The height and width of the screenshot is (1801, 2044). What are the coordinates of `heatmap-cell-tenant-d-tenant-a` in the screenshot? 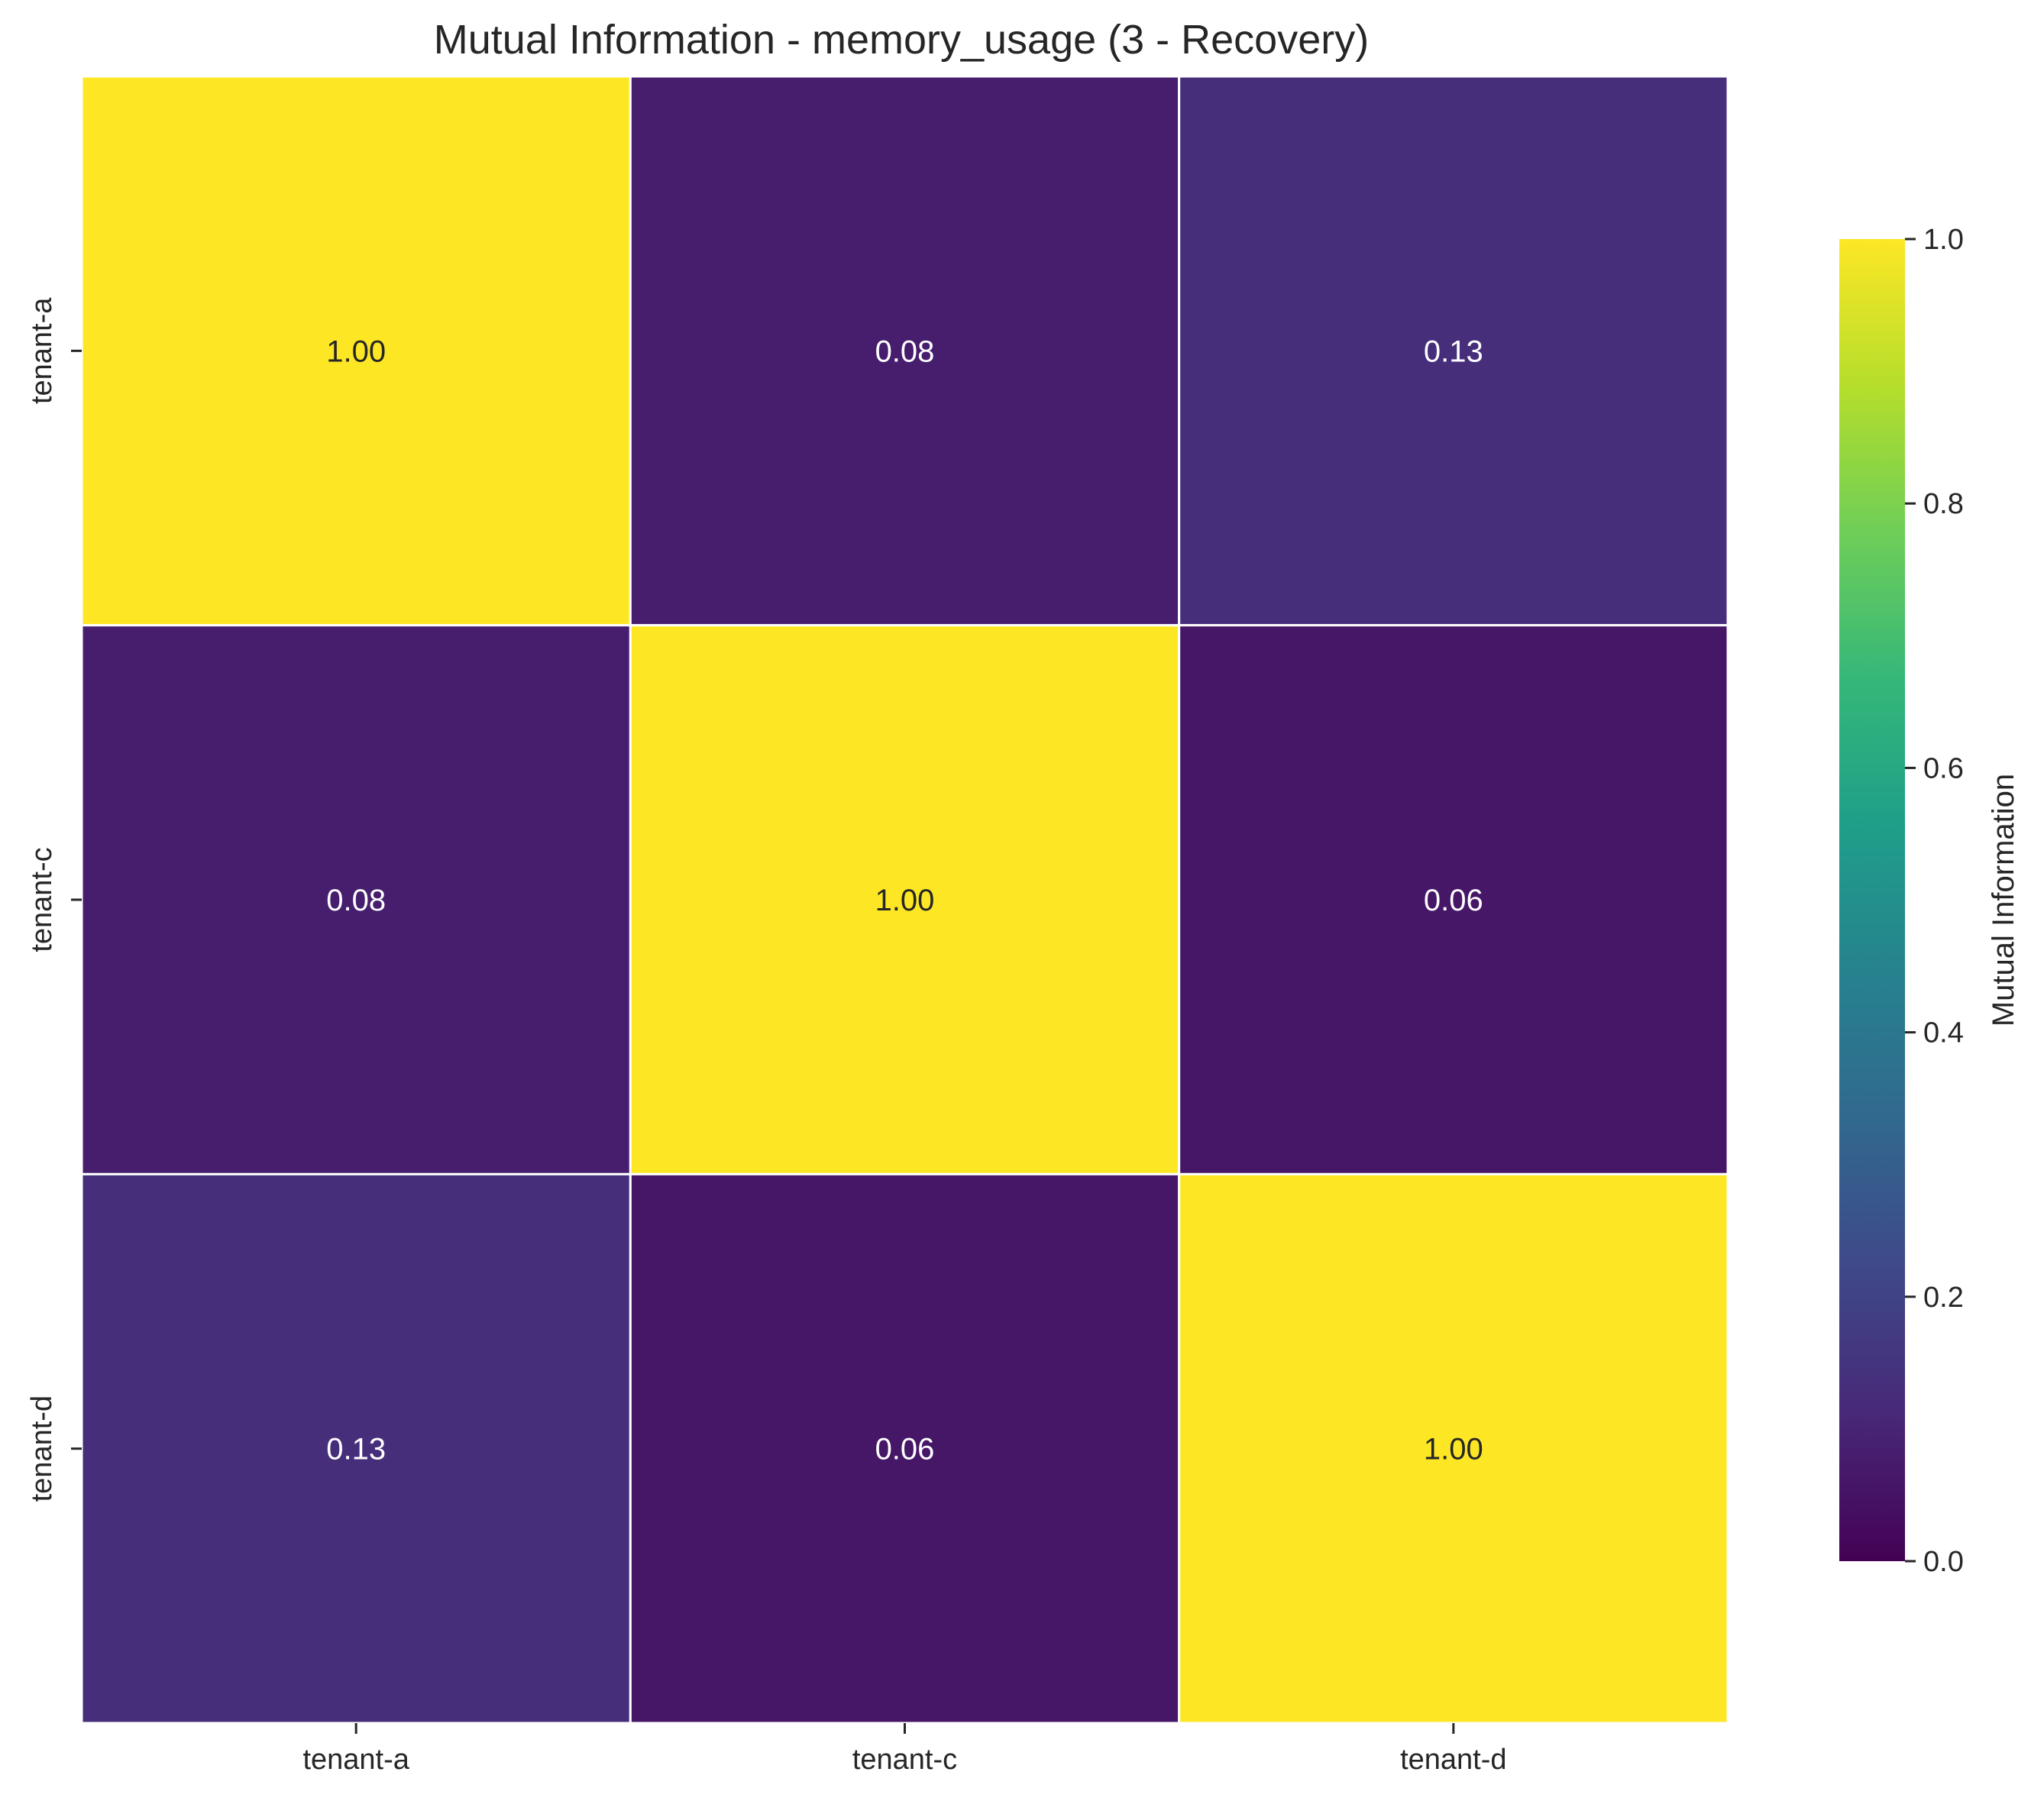 It's located at (356, 1448).